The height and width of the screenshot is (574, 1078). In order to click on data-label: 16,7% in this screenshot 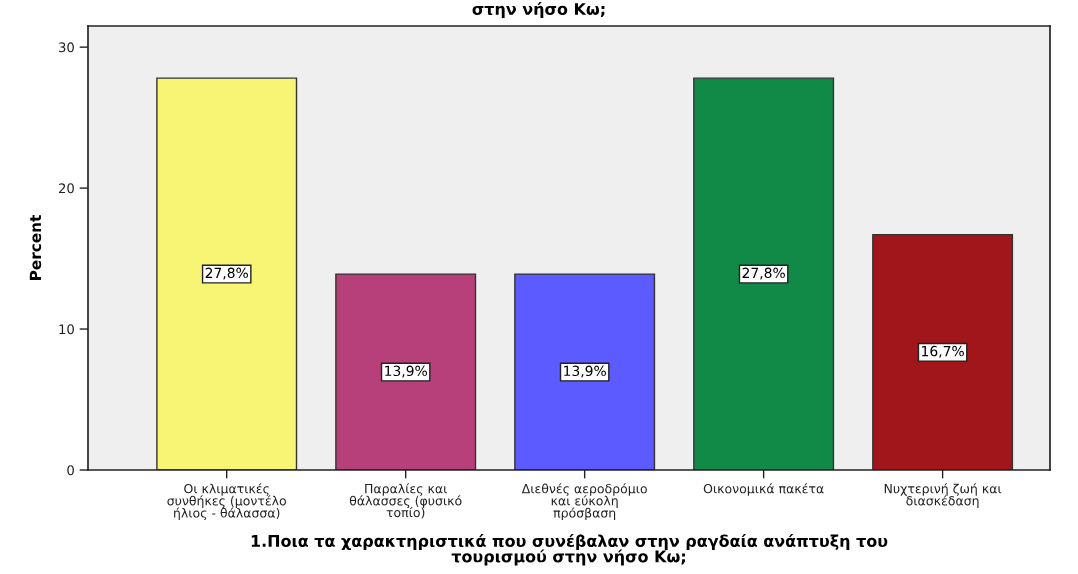, I will do `click(943, 351)`.